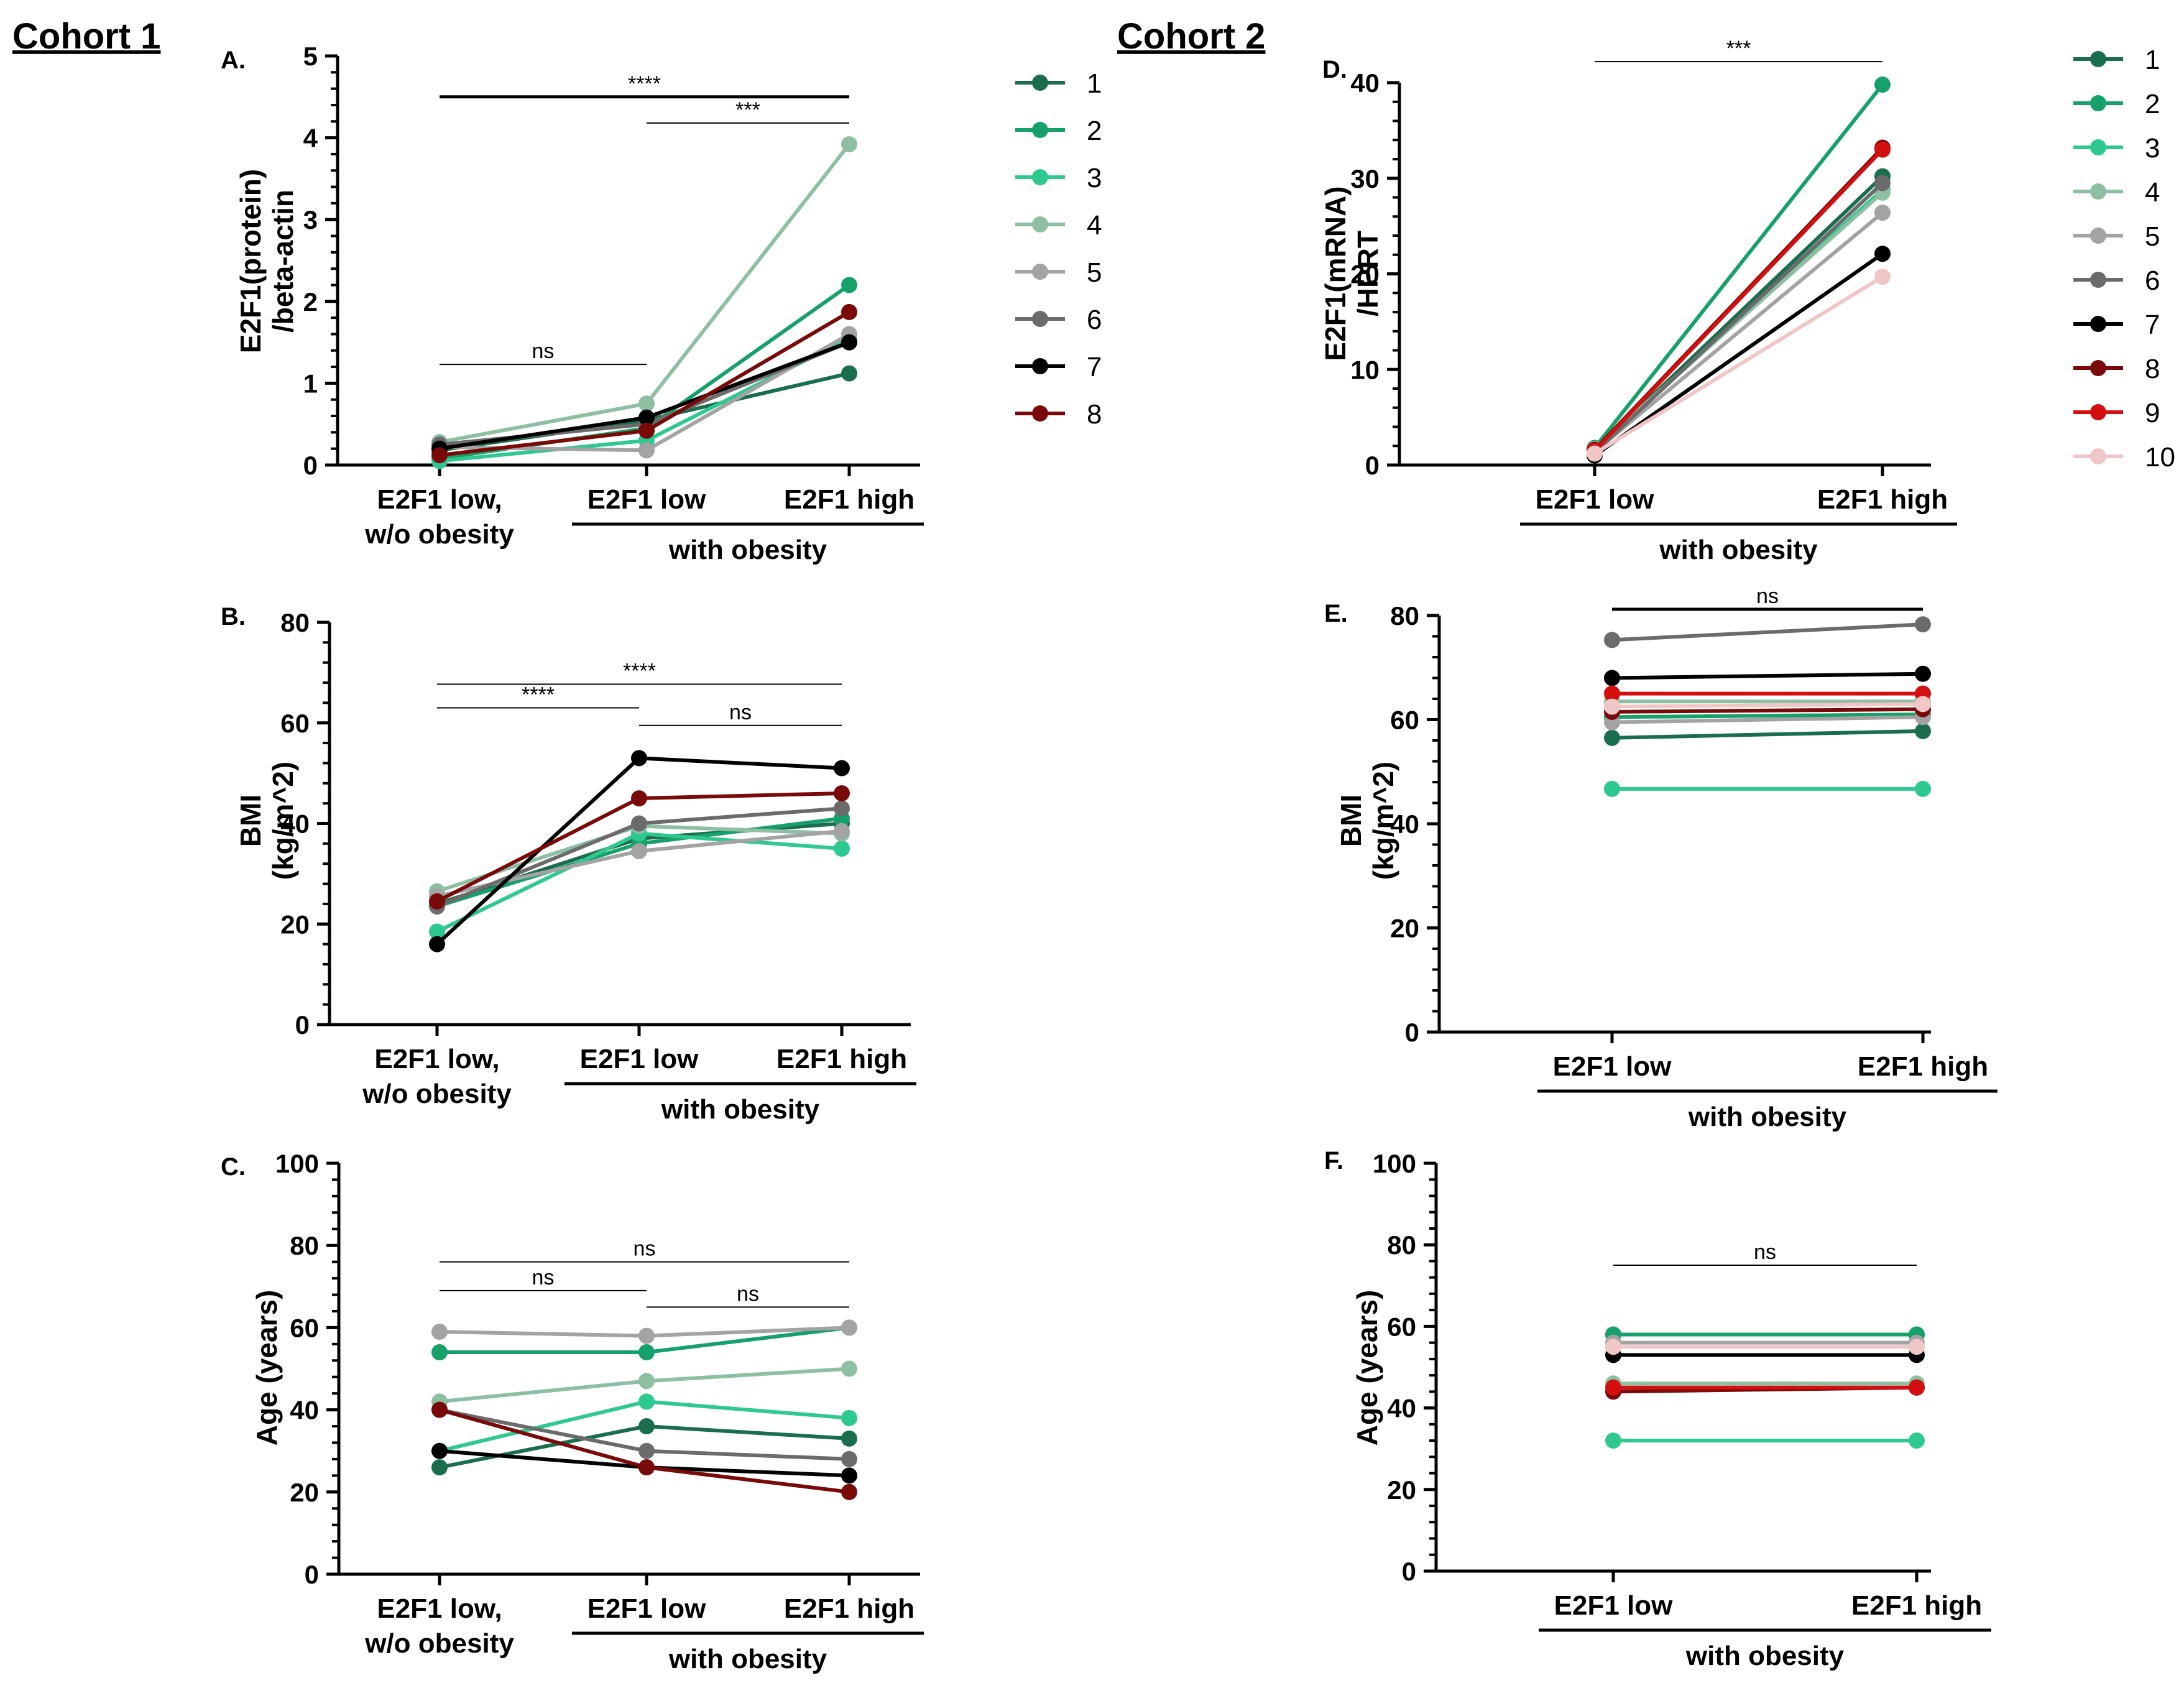 Image resolution: width=2184 pixels, height=1683 pixels. I want to click on y-tick-label: 30, so click(1365, 178).